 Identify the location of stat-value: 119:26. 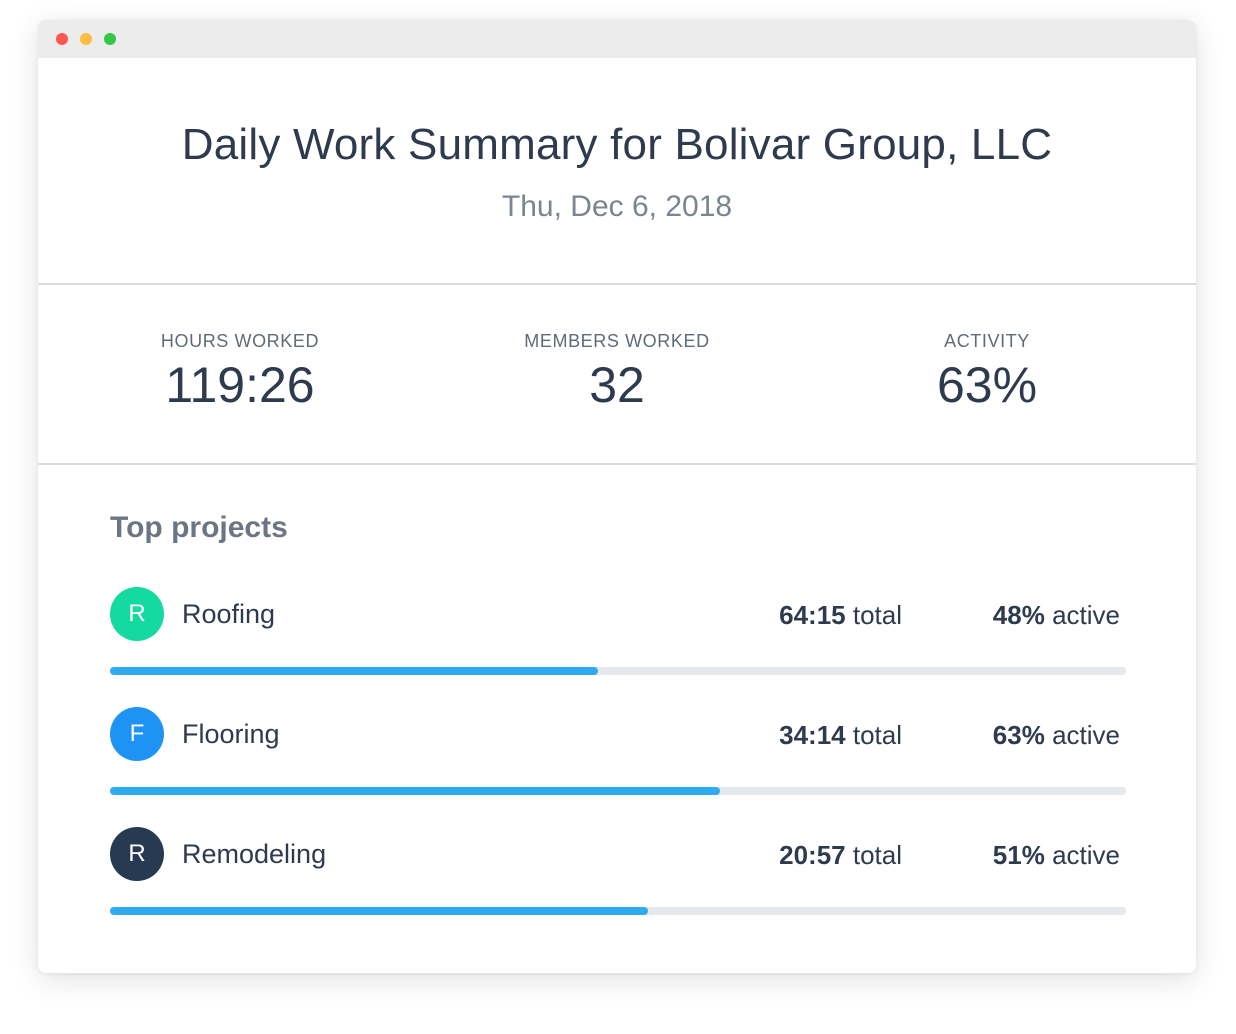
(240, 385).